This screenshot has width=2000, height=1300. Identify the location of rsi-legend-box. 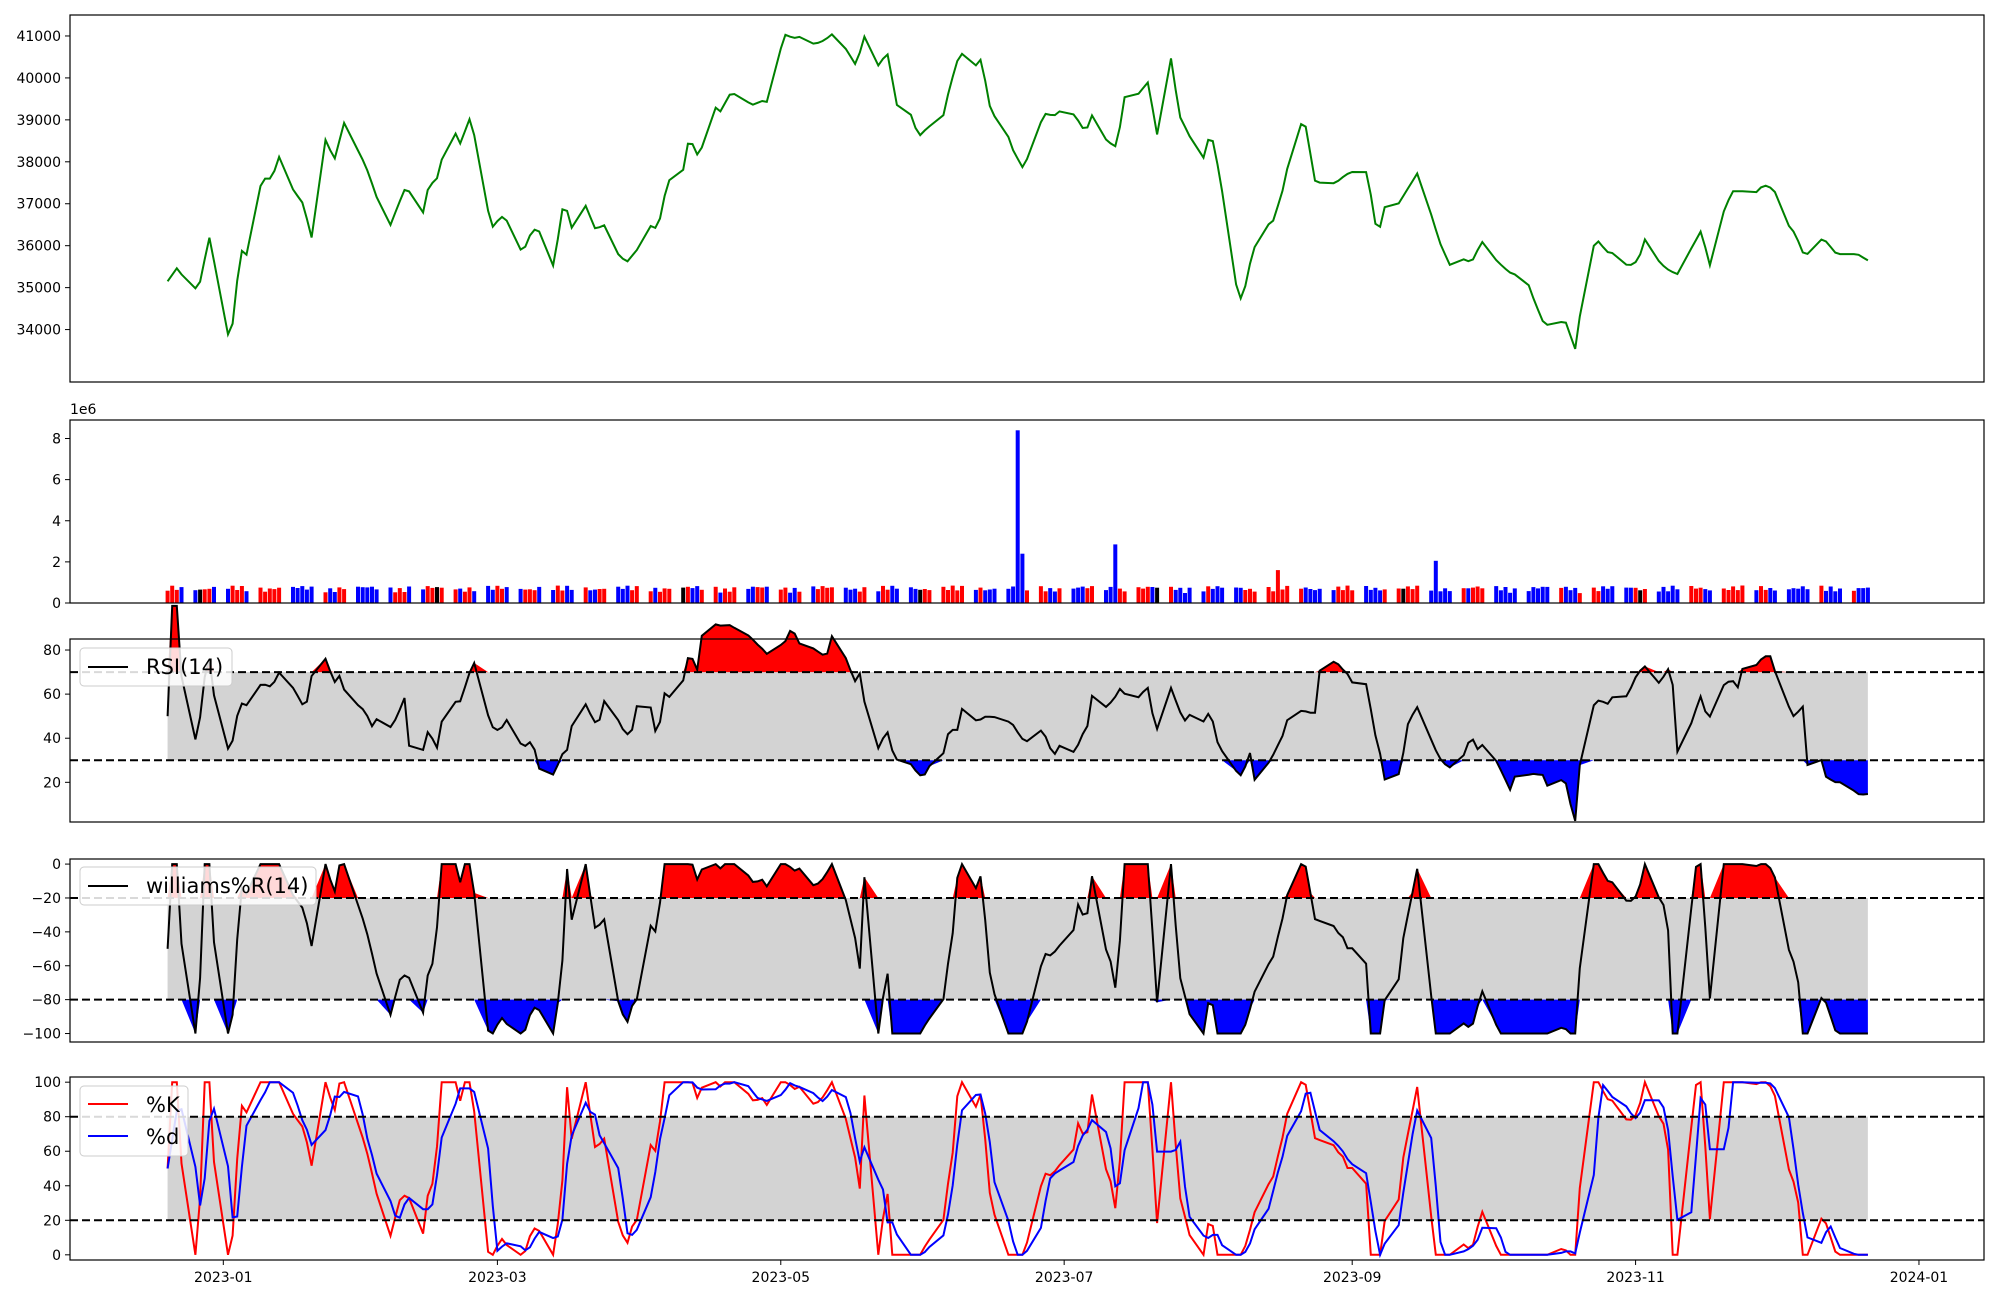
(156, 667).